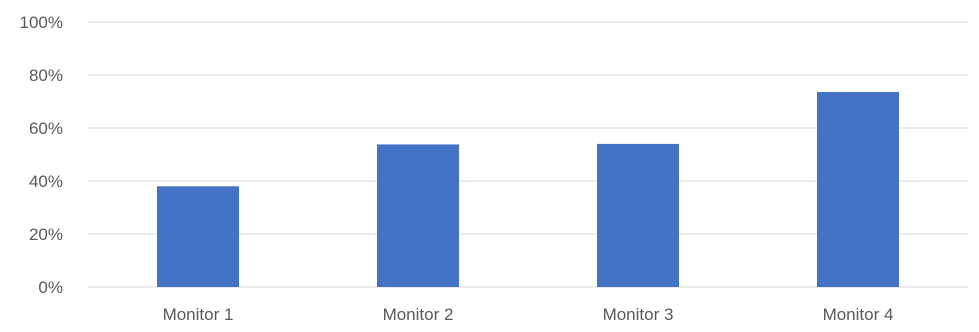  What do you see at coordinates (638, 314) in the screenshot?
I see `x-tick-label: Monitor 3` at bounding box center [638, 314].